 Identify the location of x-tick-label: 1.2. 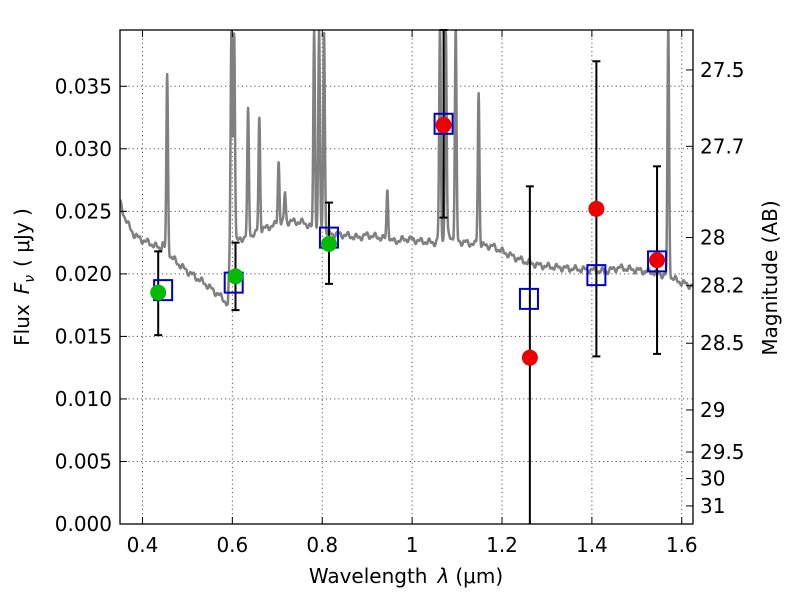
(502, 545).